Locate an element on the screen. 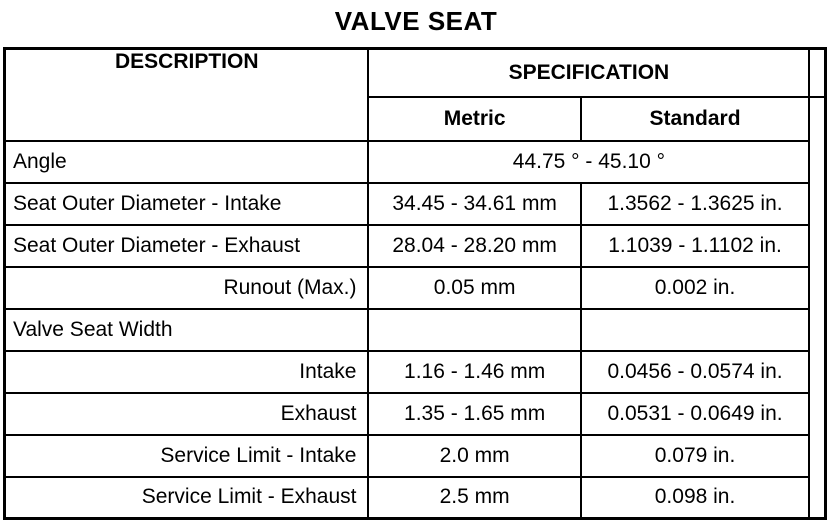  table-row: Service Limit - Intake 2.0 mm 0.079 in. is located at coordinates (414, 455).